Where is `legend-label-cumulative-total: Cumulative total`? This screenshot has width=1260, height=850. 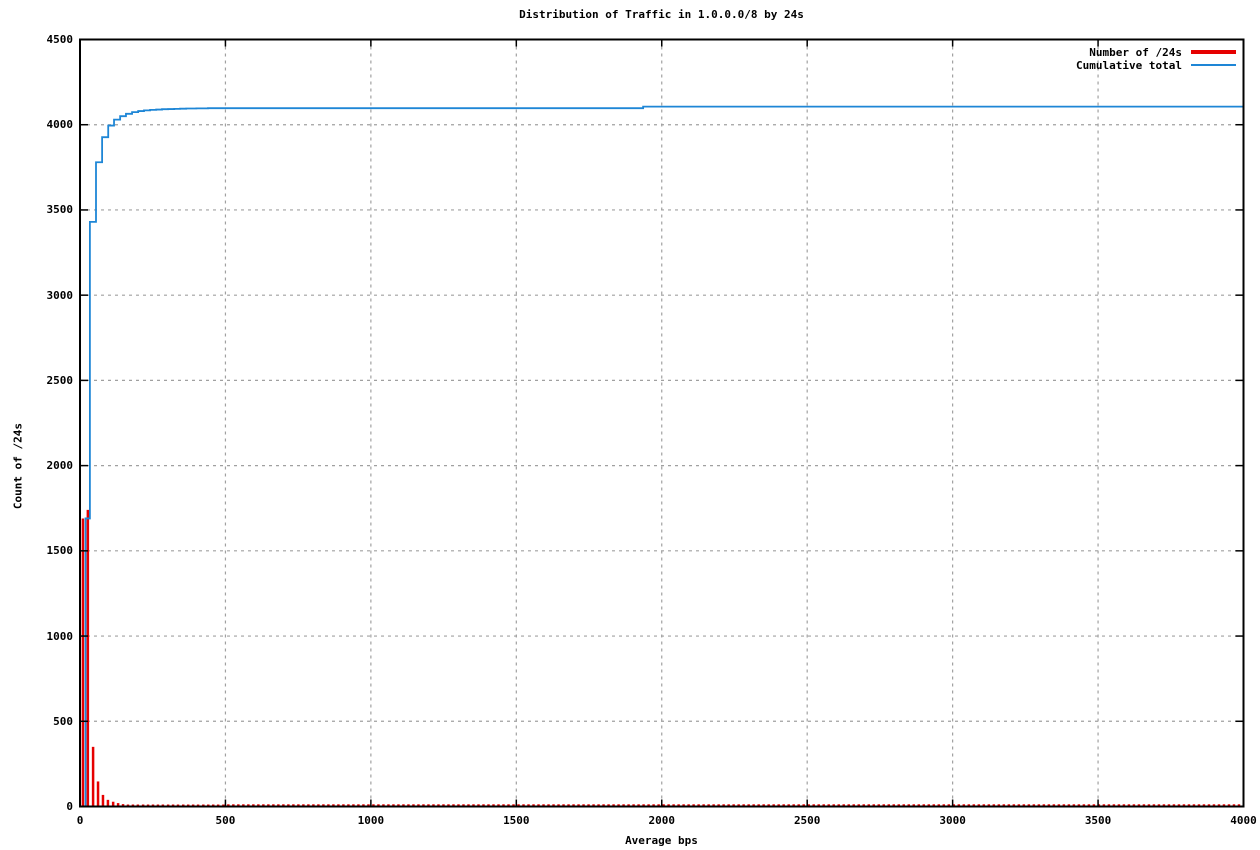 legend-label-cumulative-total: Cumulative total is located at coordinates (1129, 65).